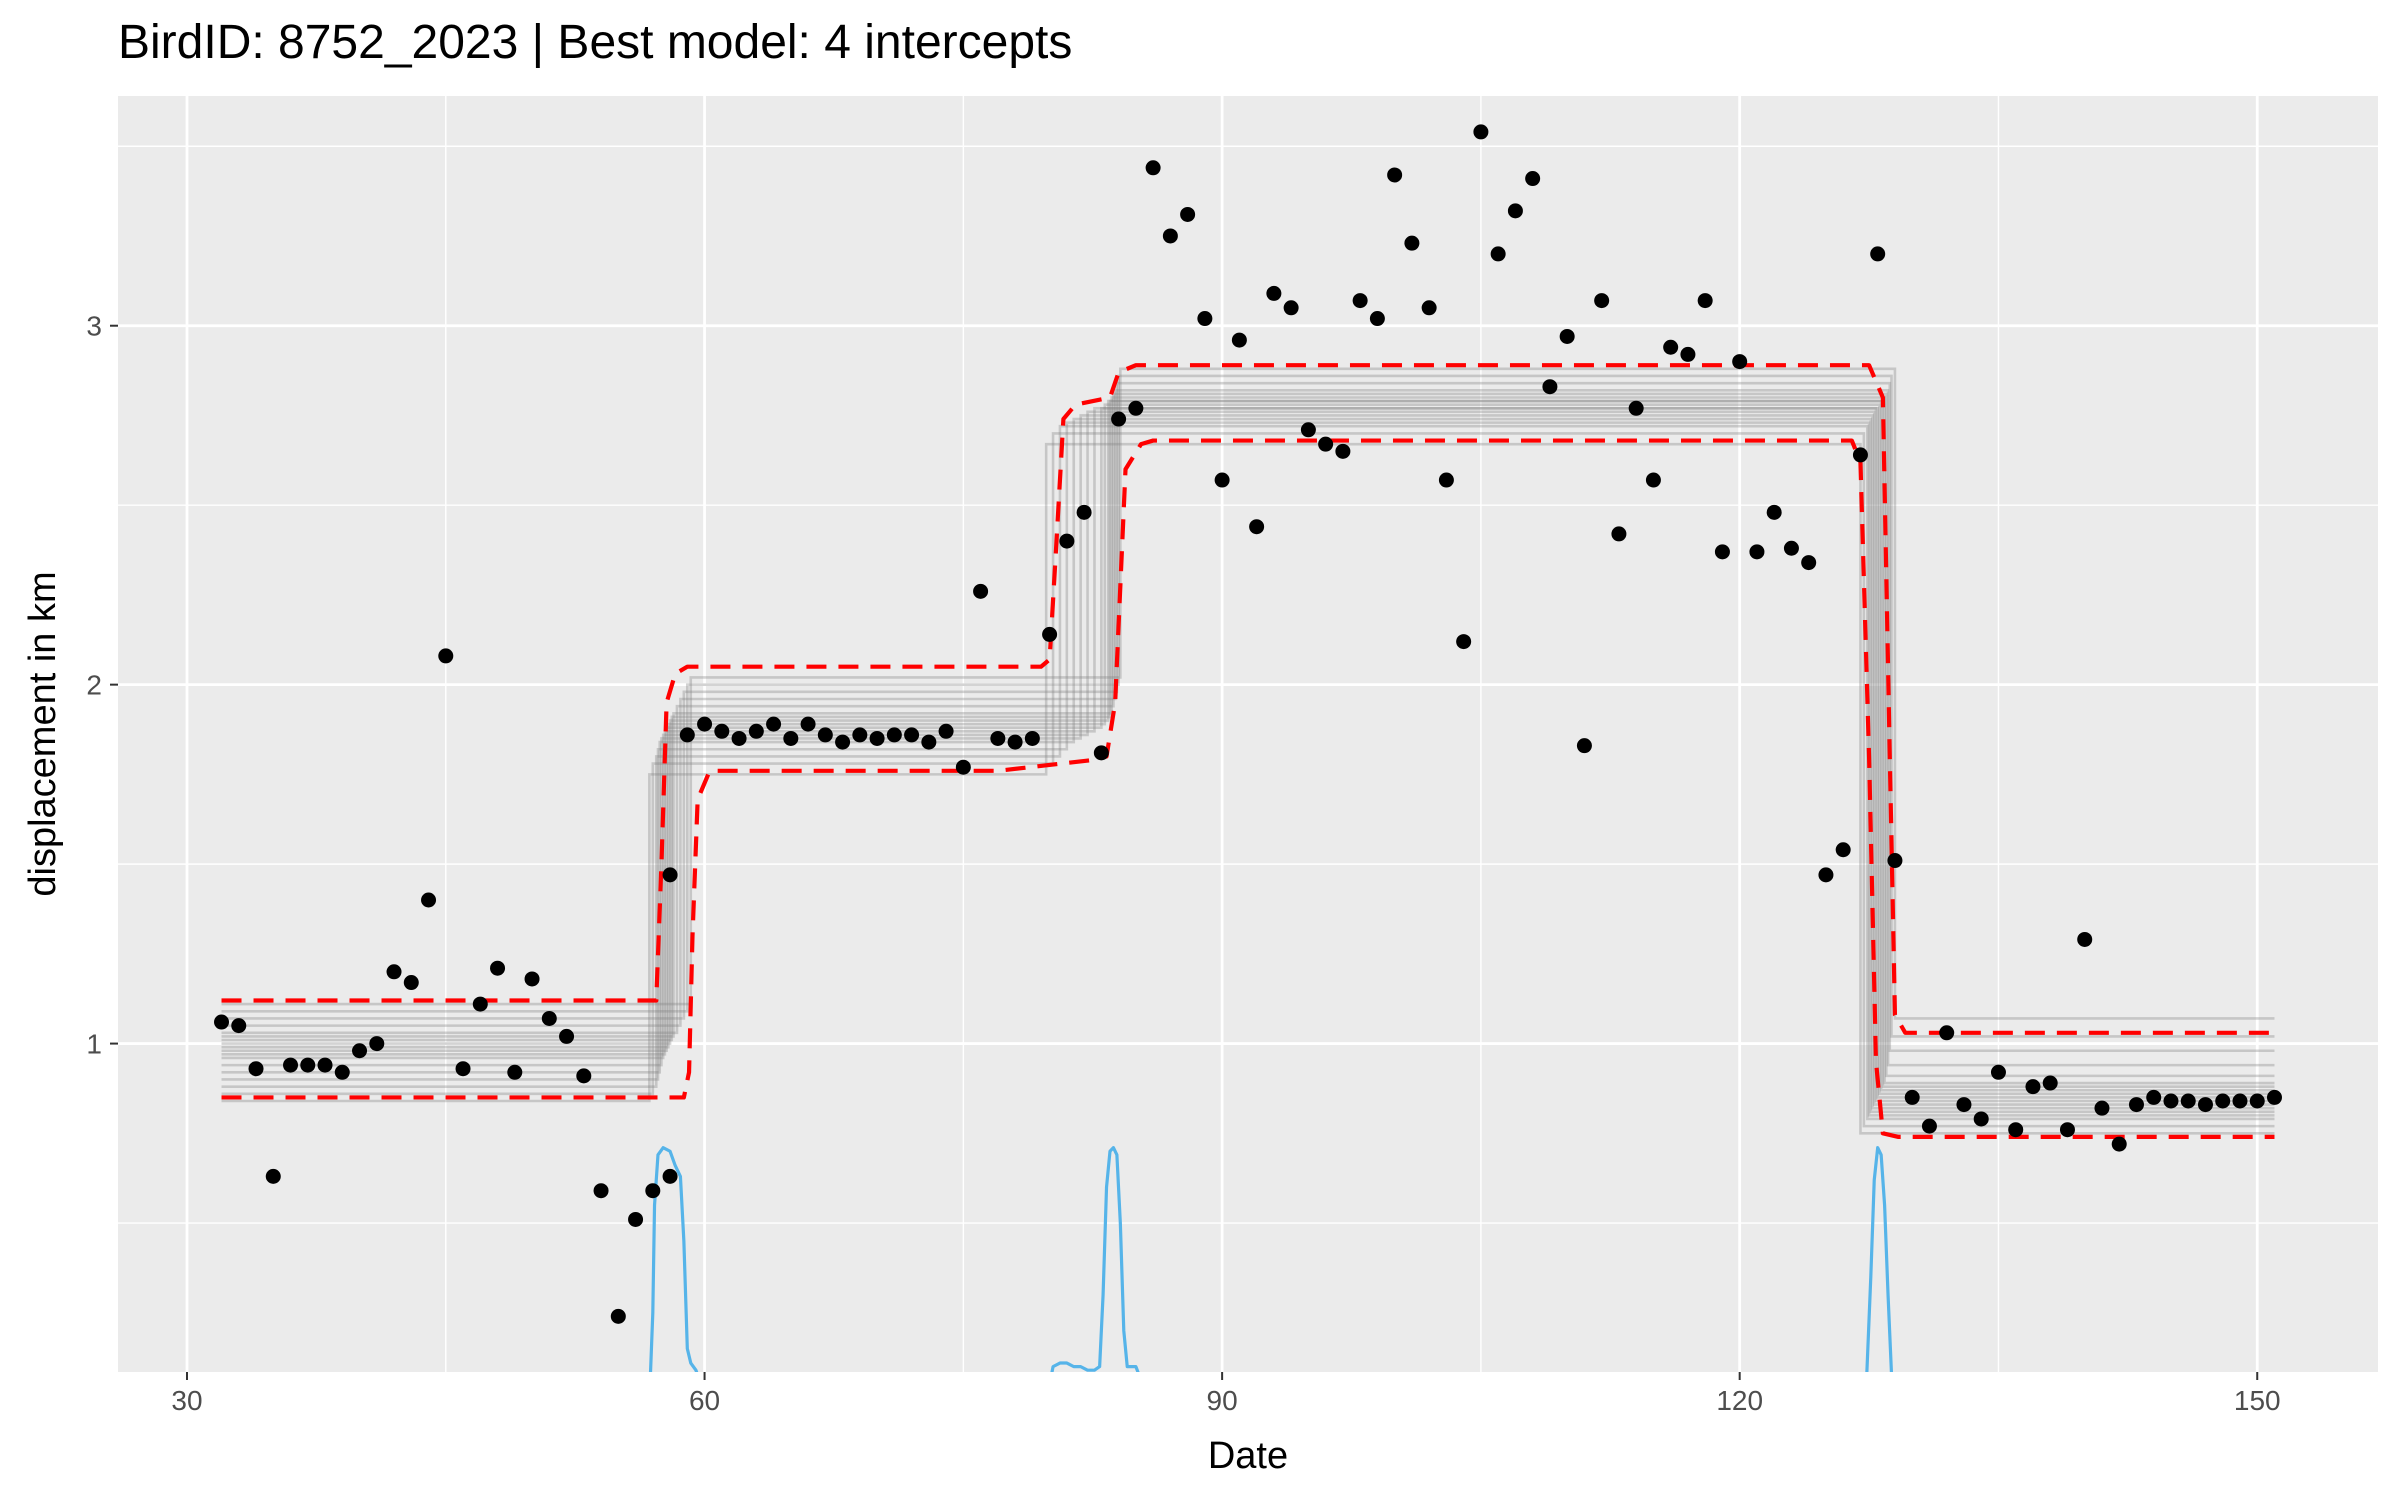  What do you see at coordinates (94, 326) in the screenshot?
I see `y-tick-label: 3` at bounding box center [94, 326].